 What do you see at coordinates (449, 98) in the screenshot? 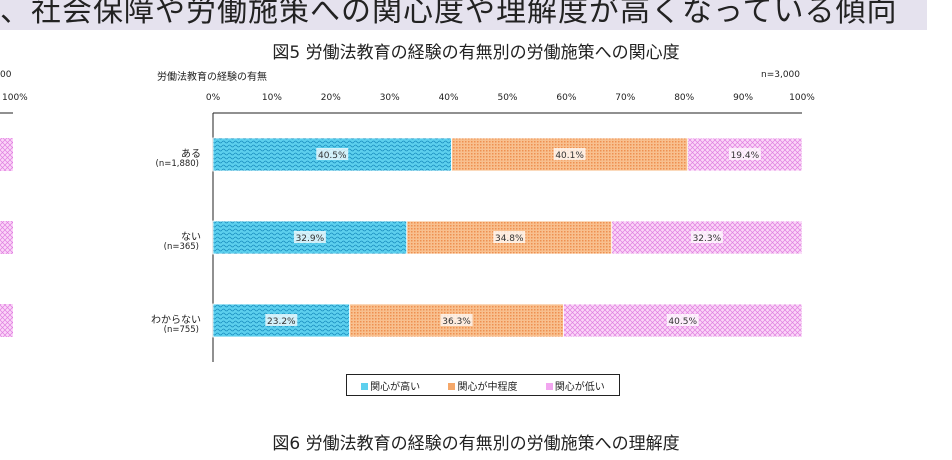
I see `x-tick-label: 40%` at bounding box center [449, 98].